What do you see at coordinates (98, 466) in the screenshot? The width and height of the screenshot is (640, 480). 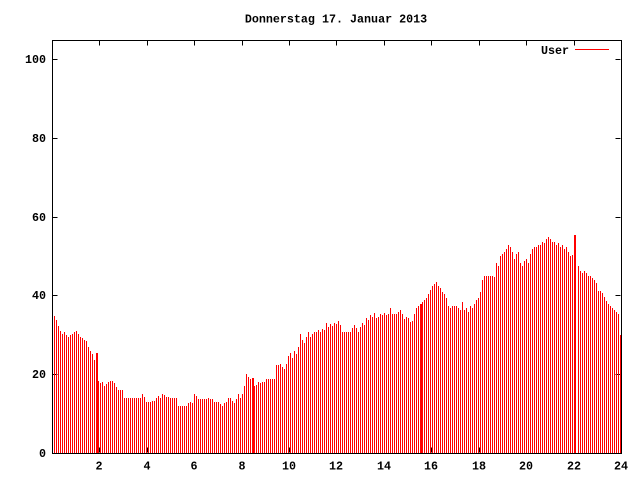 I see `svg-text: 2` at bounding box center [98, 466].